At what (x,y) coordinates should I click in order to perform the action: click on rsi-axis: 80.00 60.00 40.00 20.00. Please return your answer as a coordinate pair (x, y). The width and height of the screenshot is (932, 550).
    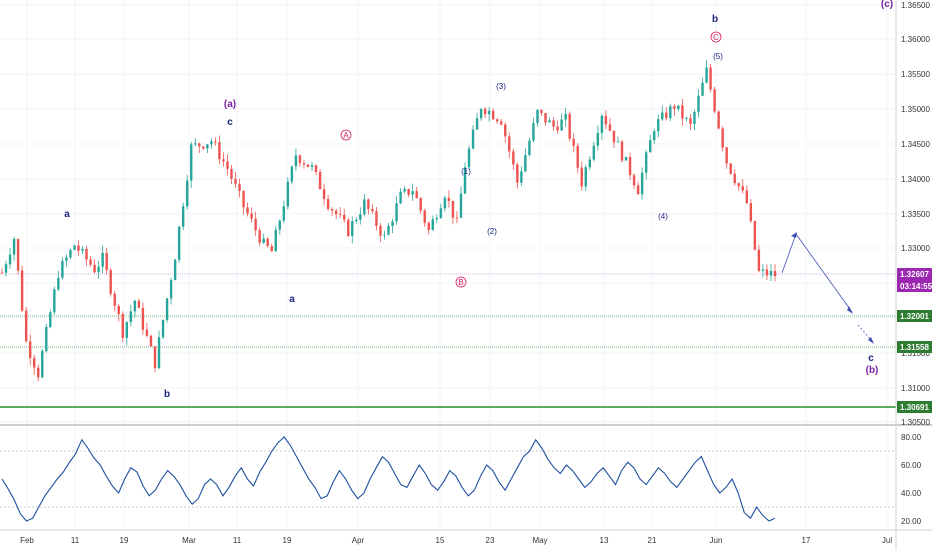
    Looking at the image, I should click on (911, 479).